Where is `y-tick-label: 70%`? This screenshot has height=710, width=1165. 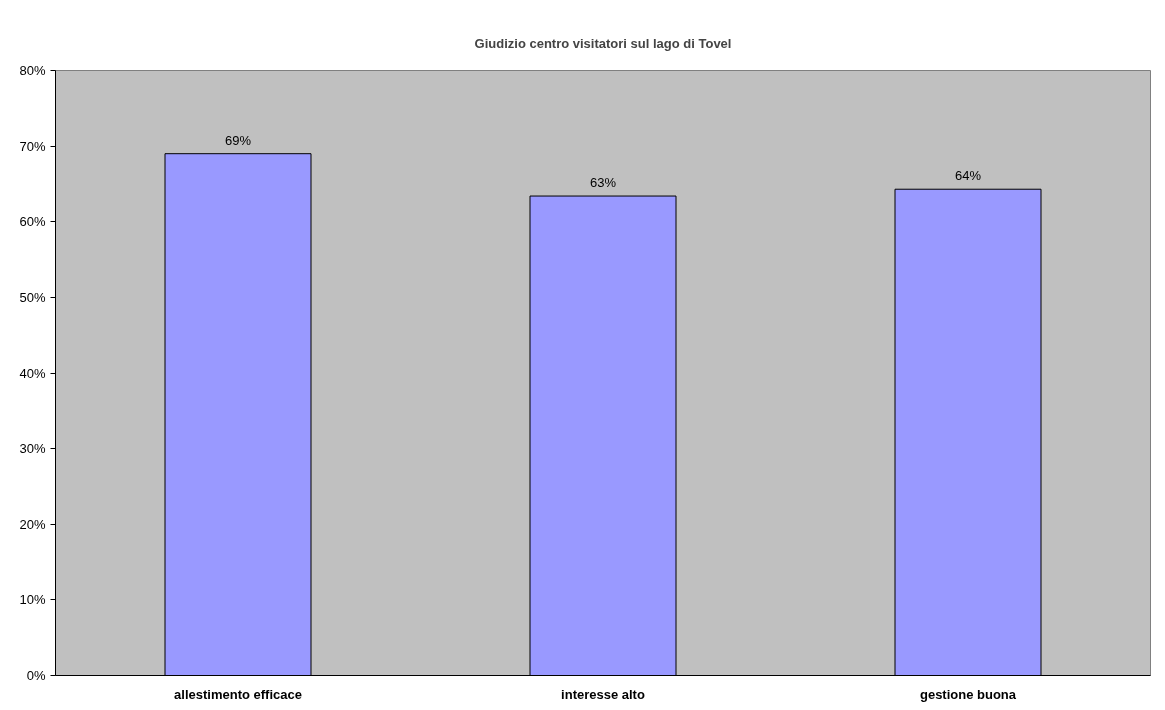 y-tick-label: 70% is located at coordinates (32, 146).